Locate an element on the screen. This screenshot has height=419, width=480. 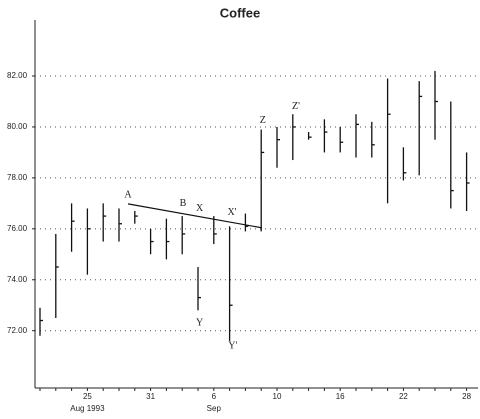
y-tick-label: 82.00 is located at coordinates (17, 75).